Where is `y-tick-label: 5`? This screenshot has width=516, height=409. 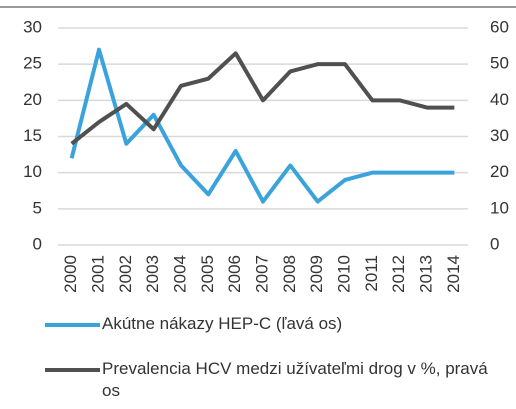
y-tick-label: 5 is located at coordinates (37, 207).